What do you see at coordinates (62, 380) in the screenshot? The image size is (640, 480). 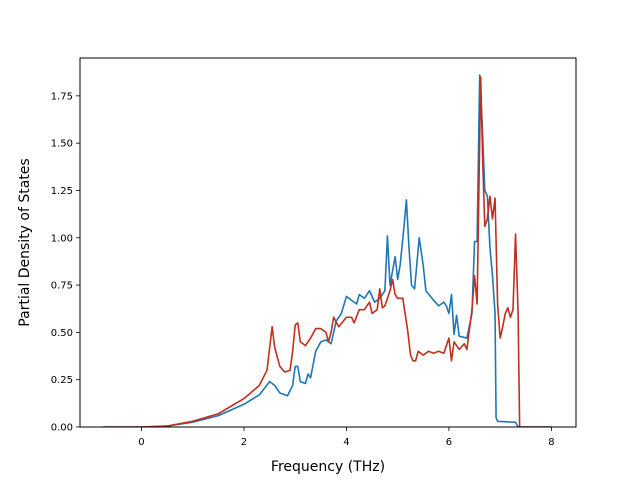 I see `y-tick-label: 0.25` at bounding box center [62, 380].